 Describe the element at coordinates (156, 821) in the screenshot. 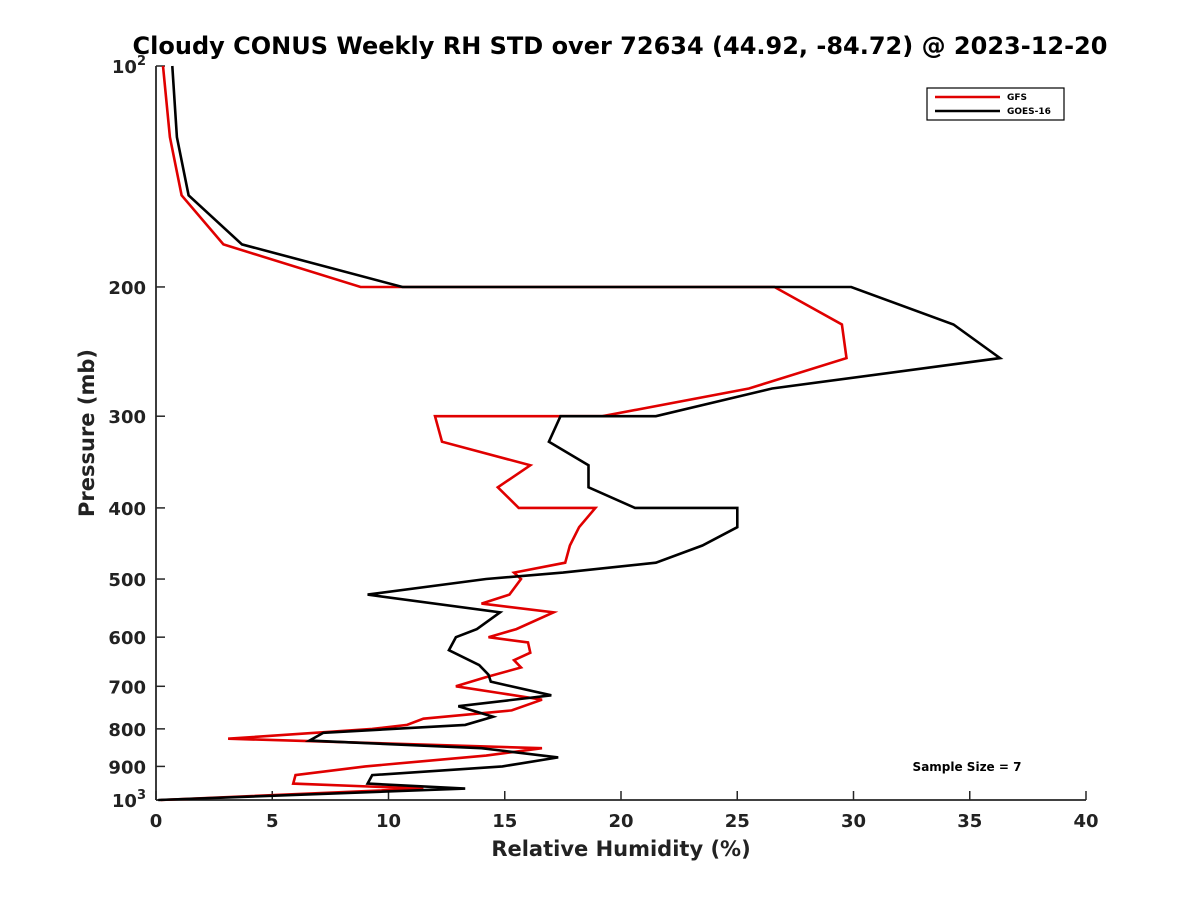

I see `x-tick-label: 0` at that location.